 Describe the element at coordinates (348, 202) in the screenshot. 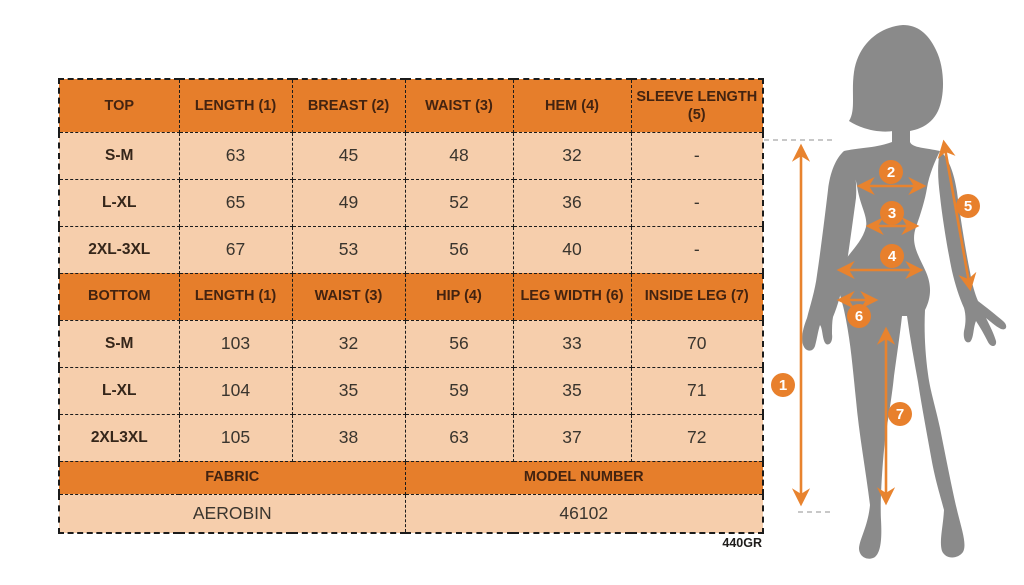

I see `value-cell: 49` at that location.